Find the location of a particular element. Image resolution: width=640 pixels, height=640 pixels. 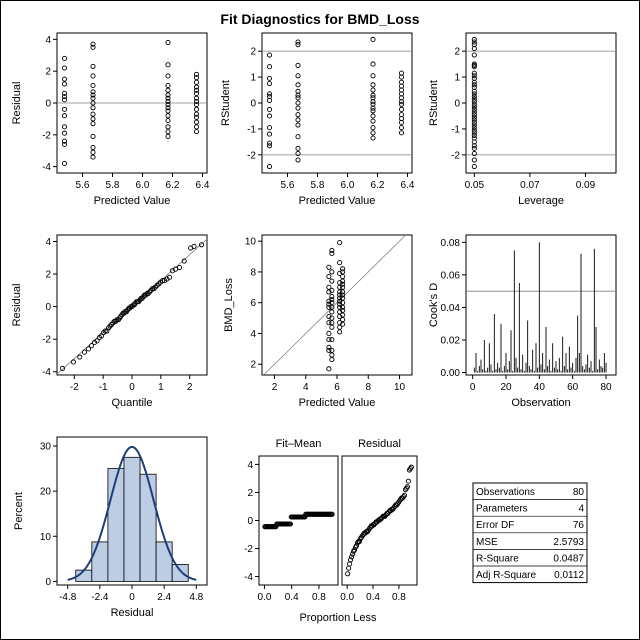

p5-xtick-label: 2 is located at coordinates (275, 387).